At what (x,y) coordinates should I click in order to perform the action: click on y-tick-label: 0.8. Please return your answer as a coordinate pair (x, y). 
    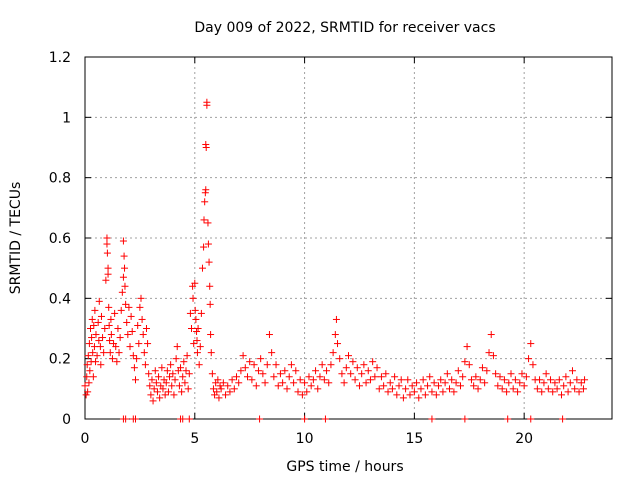
    Looking at the image, I should click on (60, 179).